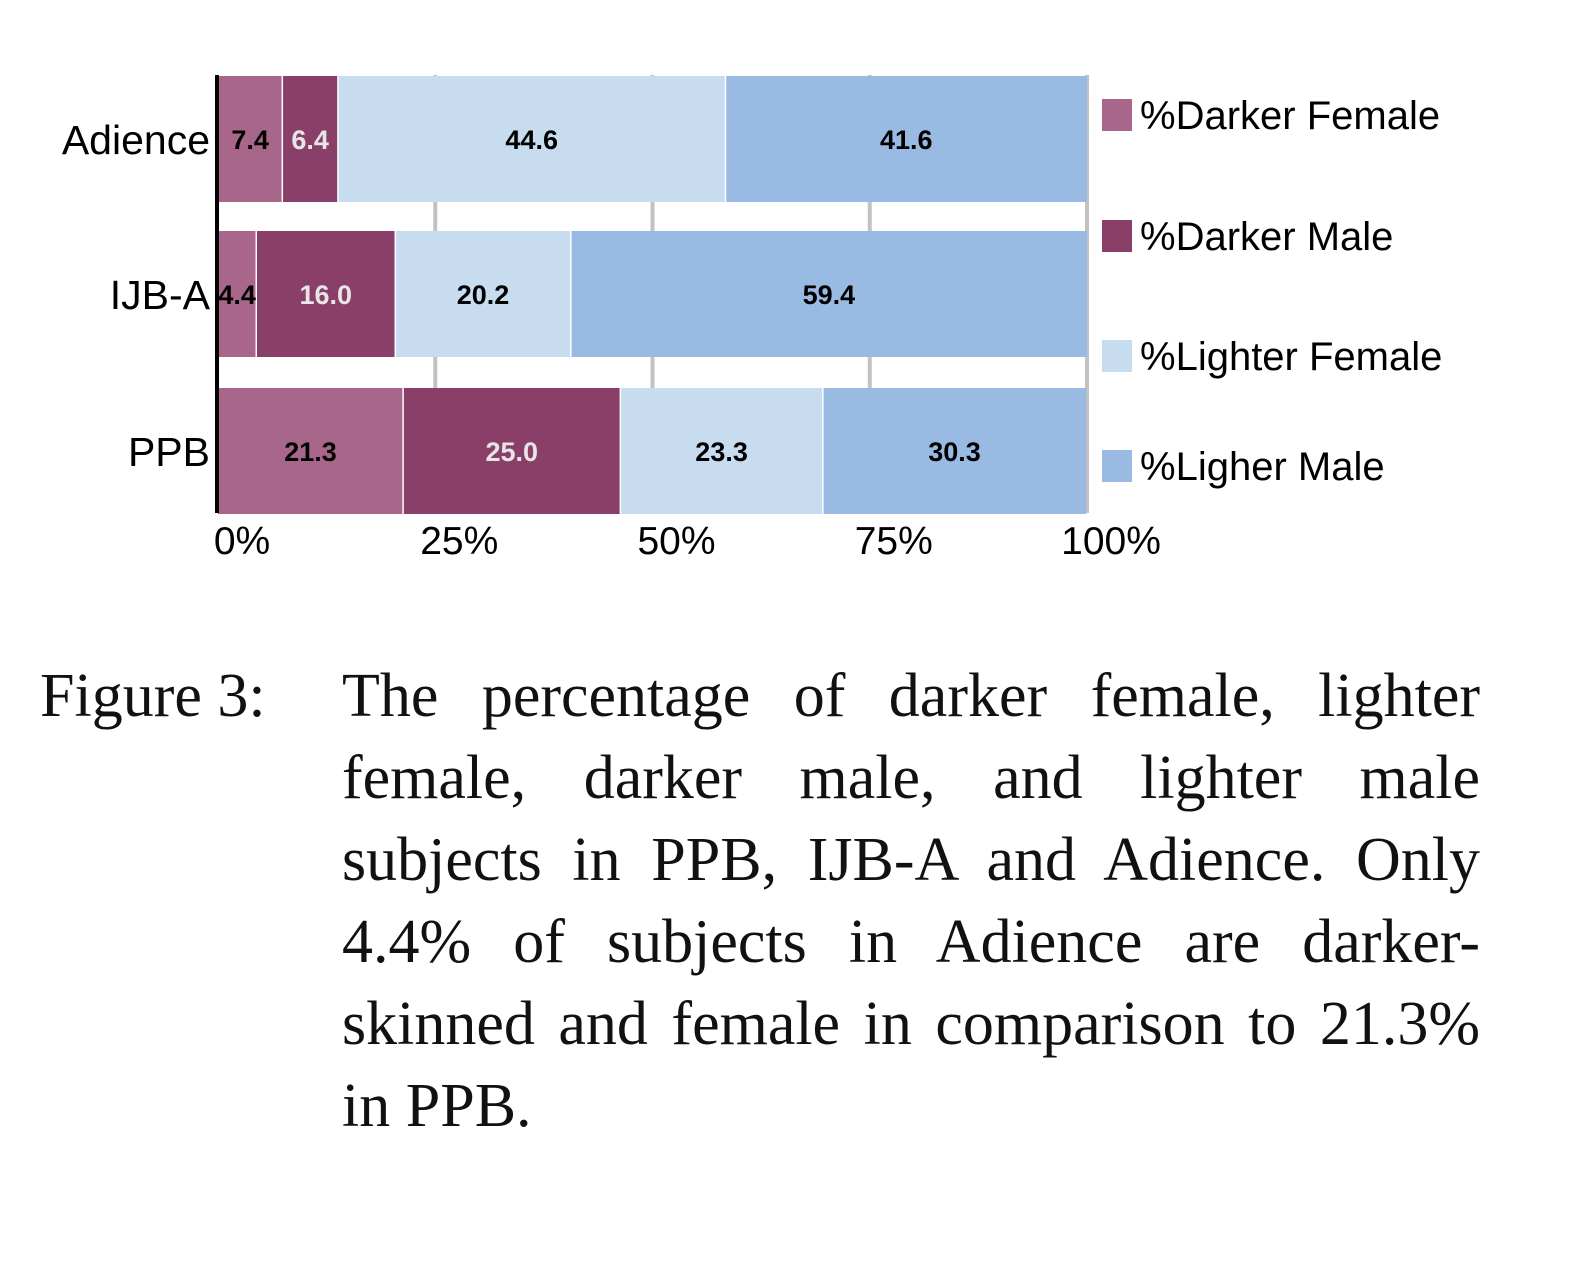 Image resolution: width=1582 pixels, height=1288 pixels. I want to click on x-tick-label: 50%, so click(676, 541).